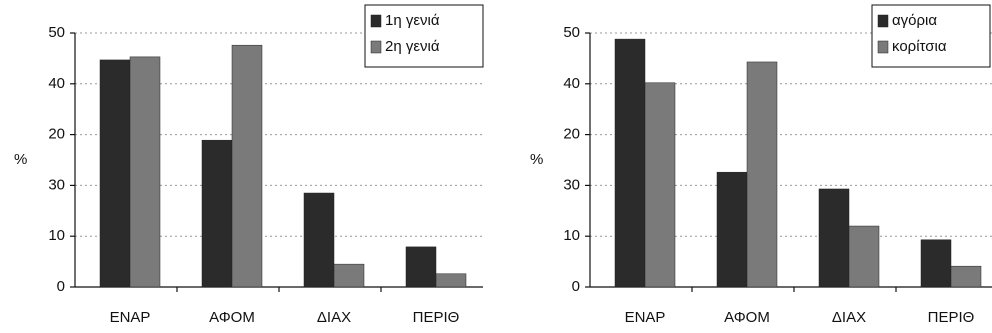  Describe the element at coordinates (412, 20) in the screenshot. I see `legend-label: 1η γενιά` at that location.